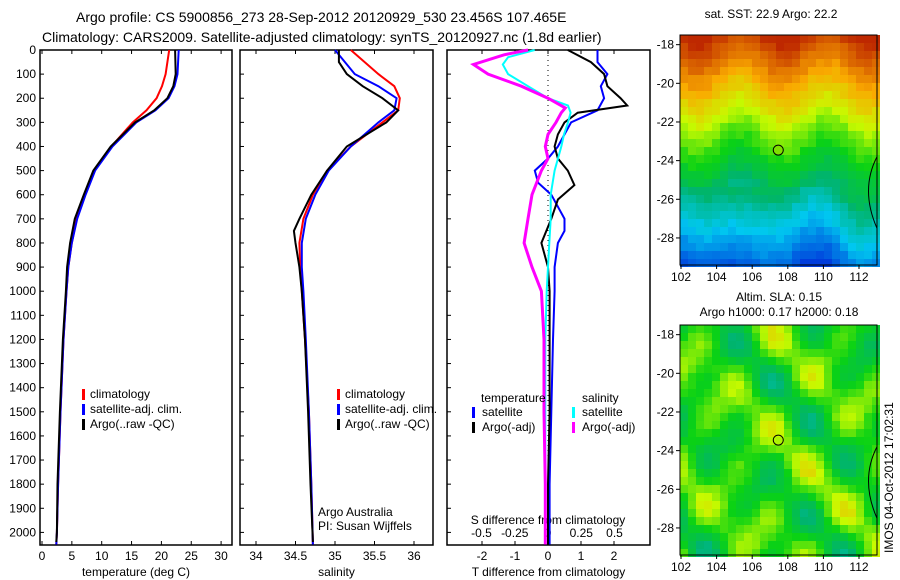  Describe the element at coordinates (365, 526) in the screenshot. I see `attribution-text: PI: Susan Wijffels` at that location.